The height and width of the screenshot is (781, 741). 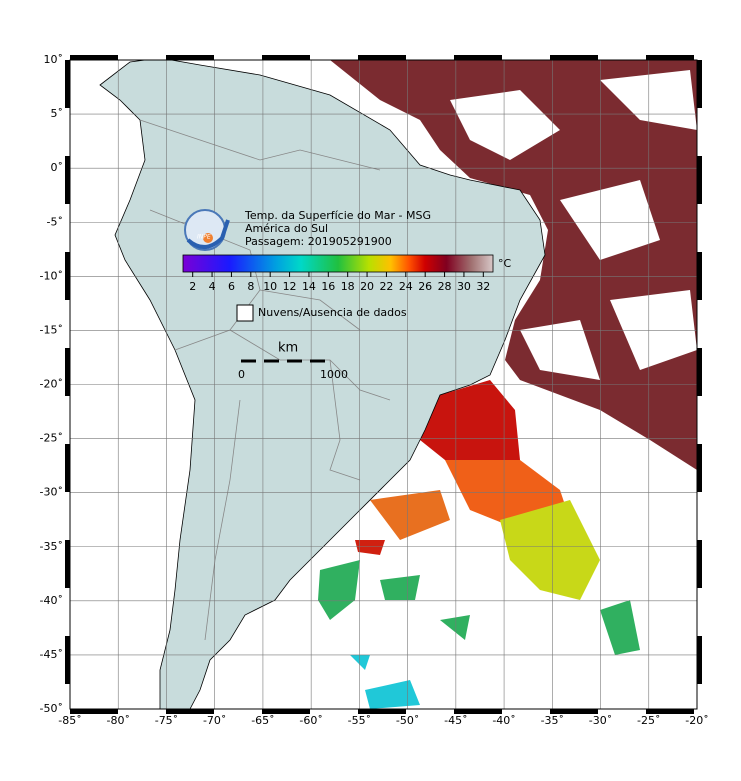 I want to click on y-tick-label: -10˚, so click(x=51, y=275).